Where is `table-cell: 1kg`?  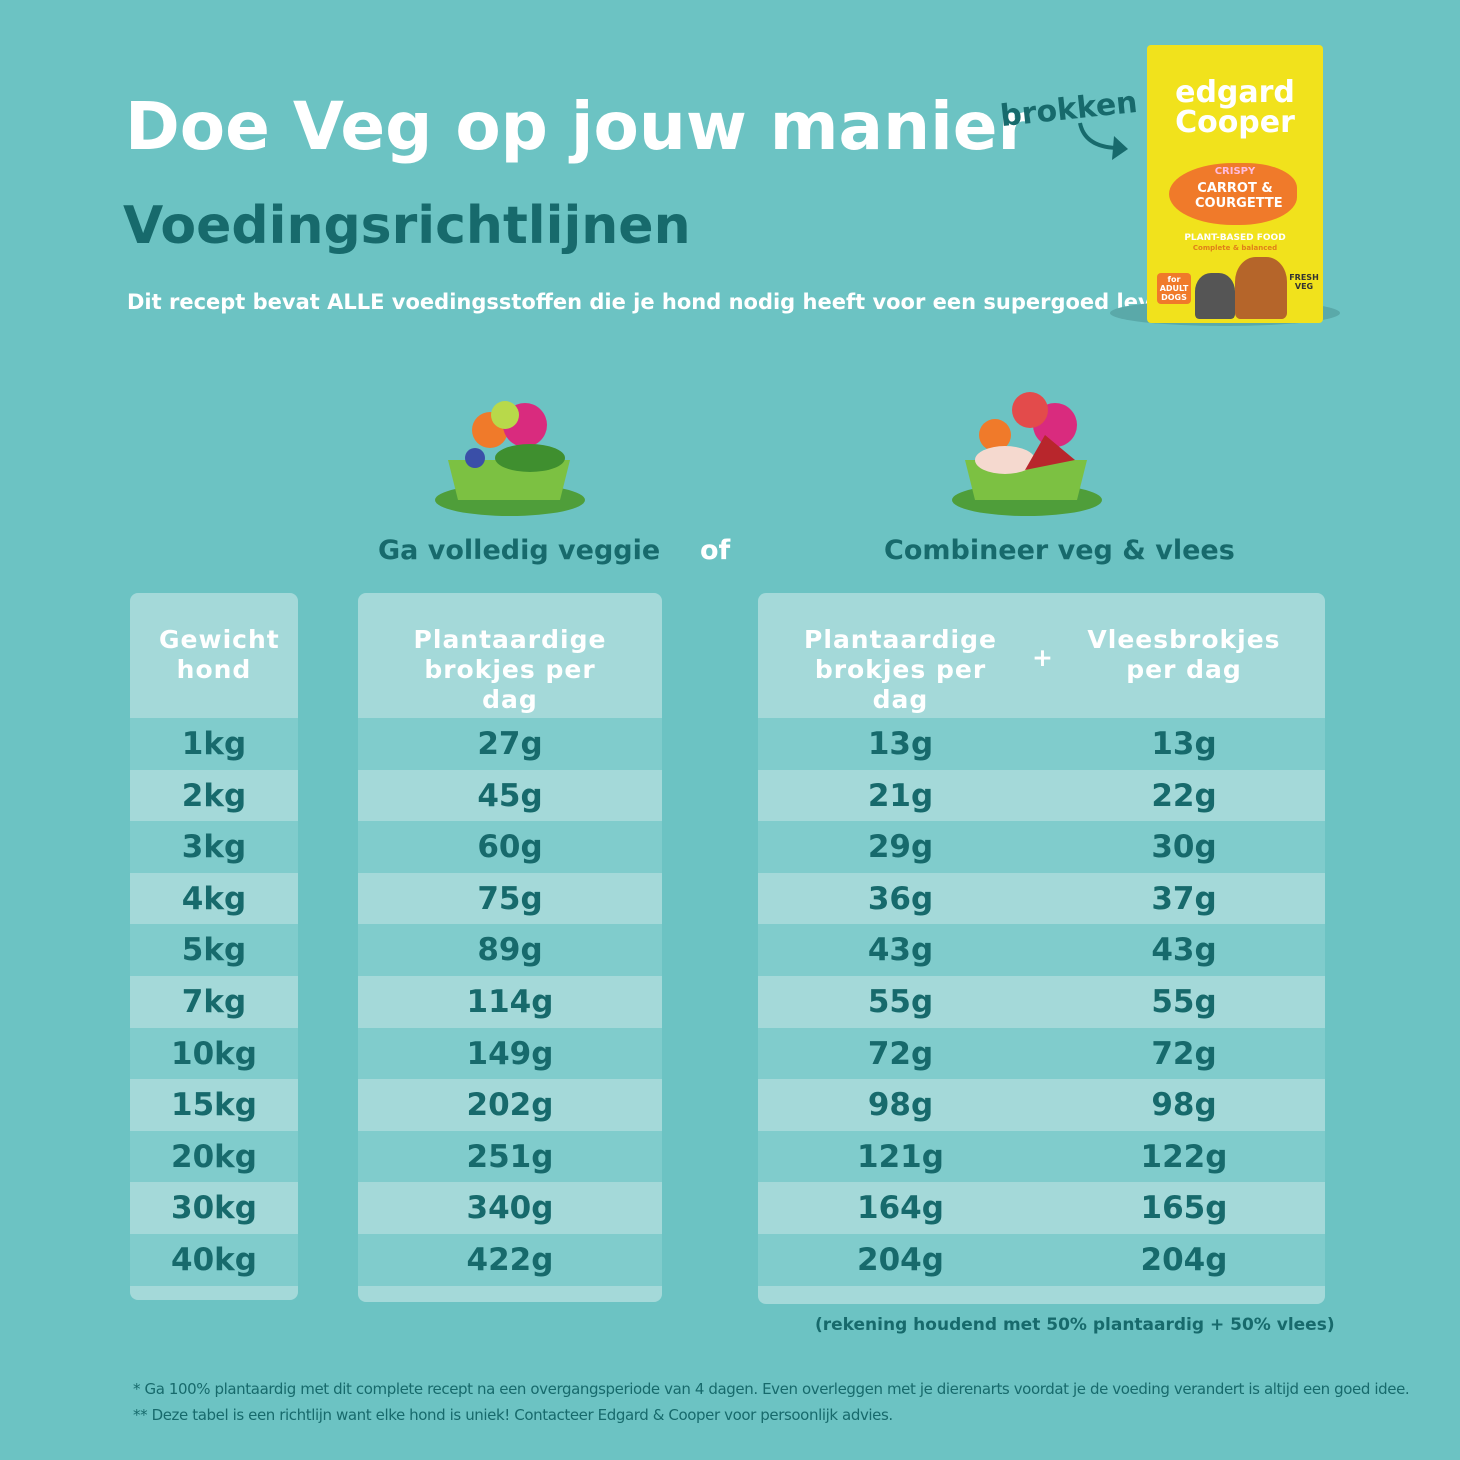
table-cell: 1kg is located at coordinates (214, 744).